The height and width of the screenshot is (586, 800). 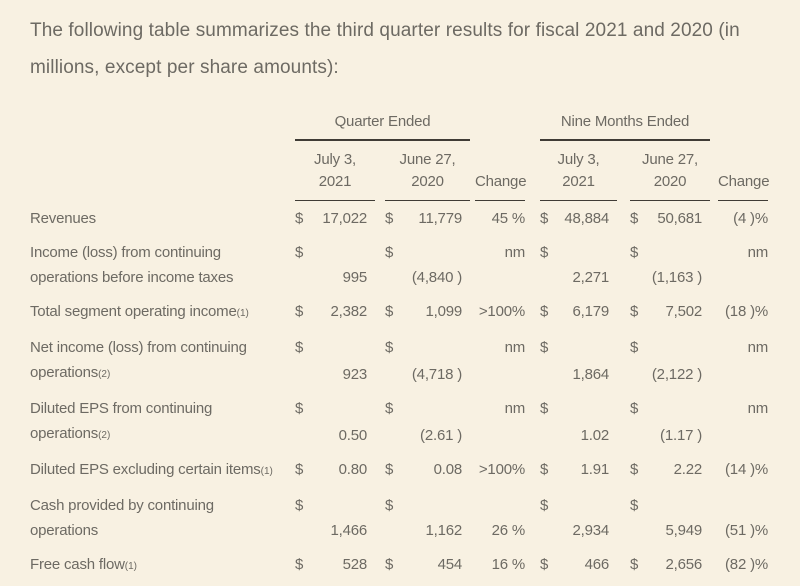 I want to click on cell-value: 528, so click(x=355, y=564).